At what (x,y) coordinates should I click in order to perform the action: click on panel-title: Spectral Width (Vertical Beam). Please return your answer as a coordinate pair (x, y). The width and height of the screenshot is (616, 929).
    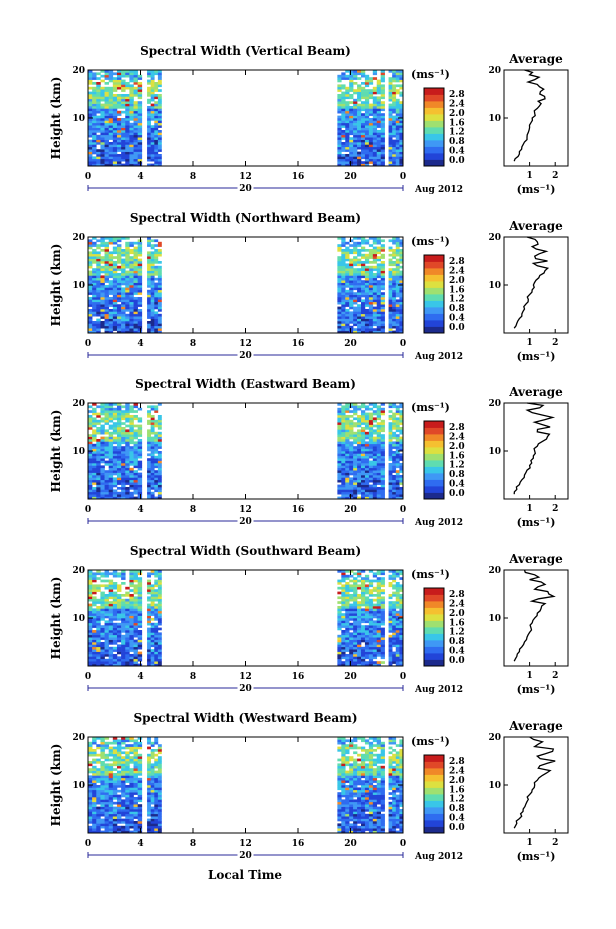
    Looking at the image, I should click on (245, 51).